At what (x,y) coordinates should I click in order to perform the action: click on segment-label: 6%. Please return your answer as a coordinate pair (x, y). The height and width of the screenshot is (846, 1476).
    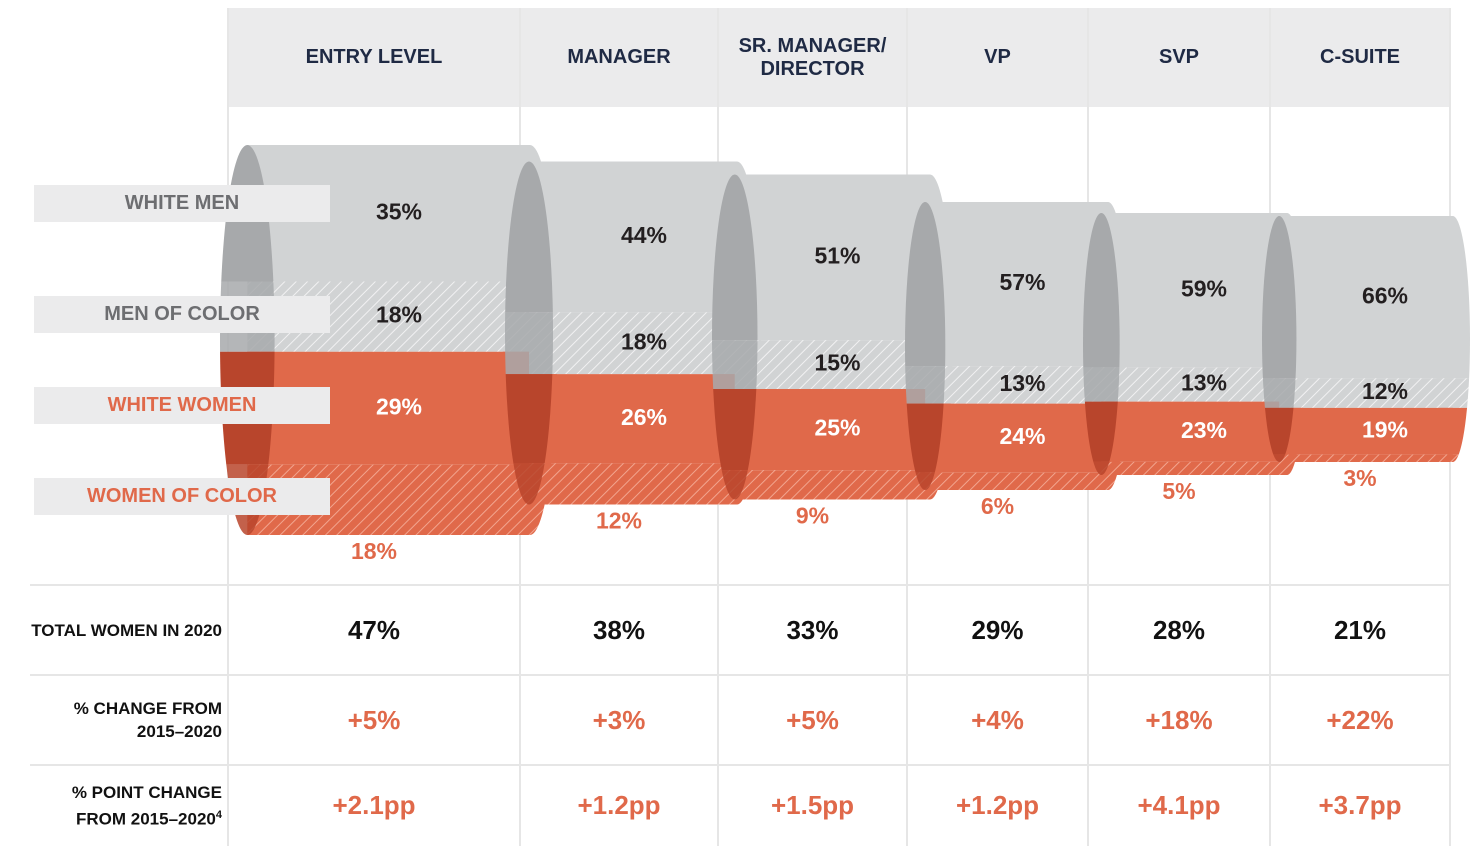
    Looking at the image, I should click on (997, 506).